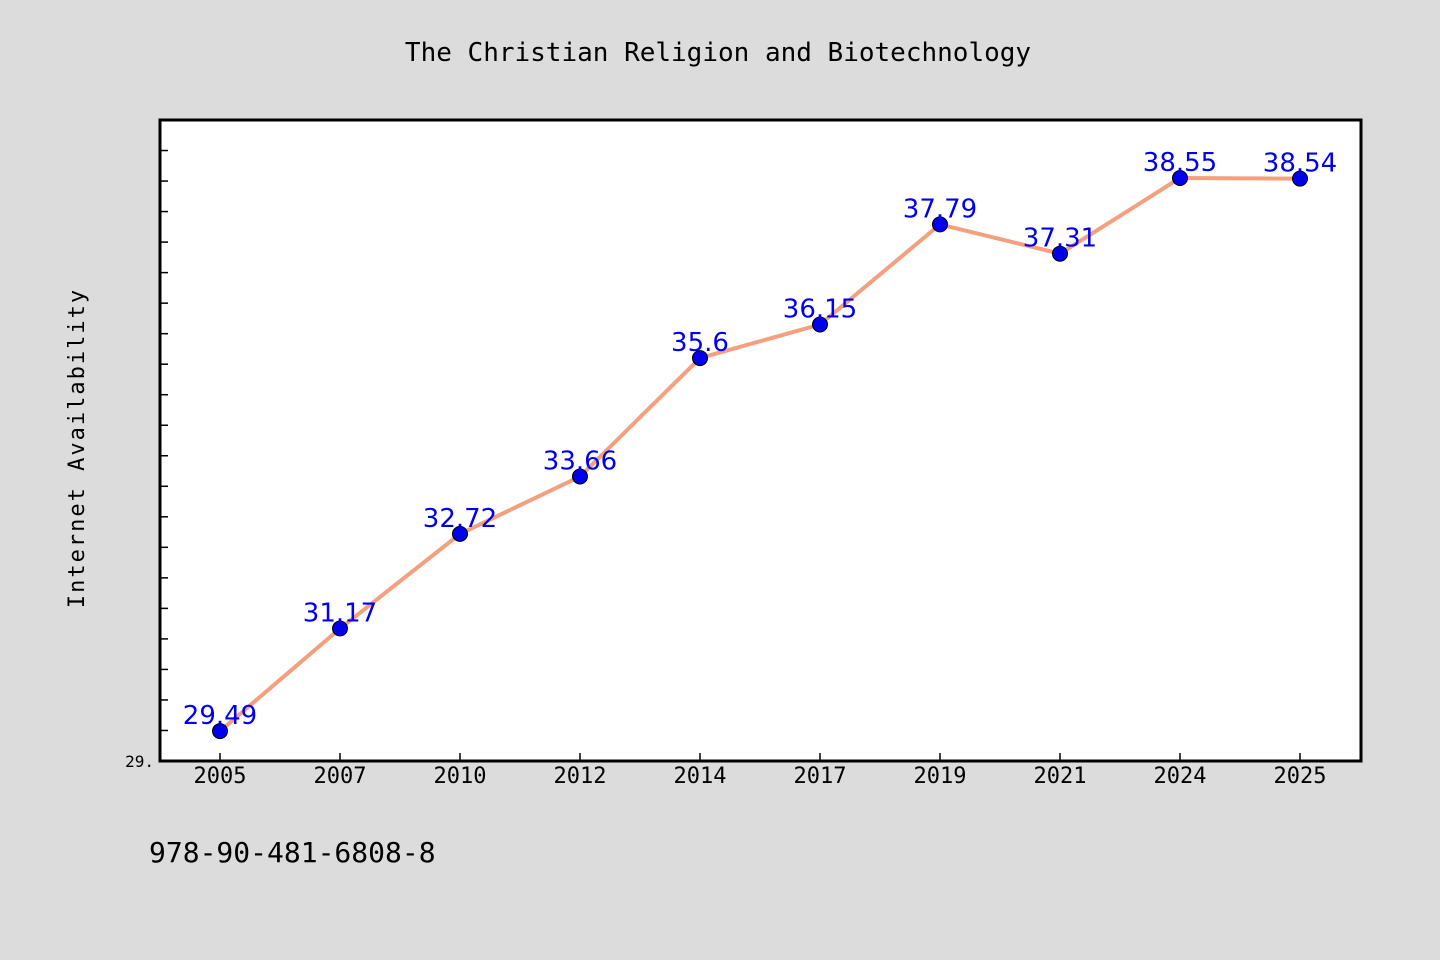 This screenshot has height=960, width=1440. Describe the element at coordinates (820, 310) in the screenshot. I see `data-label: 36.15` at that location.